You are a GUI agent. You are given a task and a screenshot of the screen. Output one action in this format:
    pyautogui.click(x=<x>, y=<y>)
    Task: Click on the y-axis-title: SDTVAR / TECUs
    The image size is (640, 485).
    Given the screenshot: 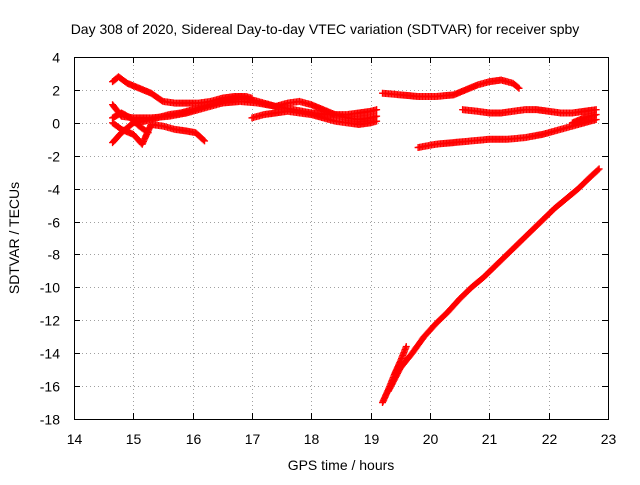 What is the action you would take?
    pyautogui.click(x=14, y=238)
    